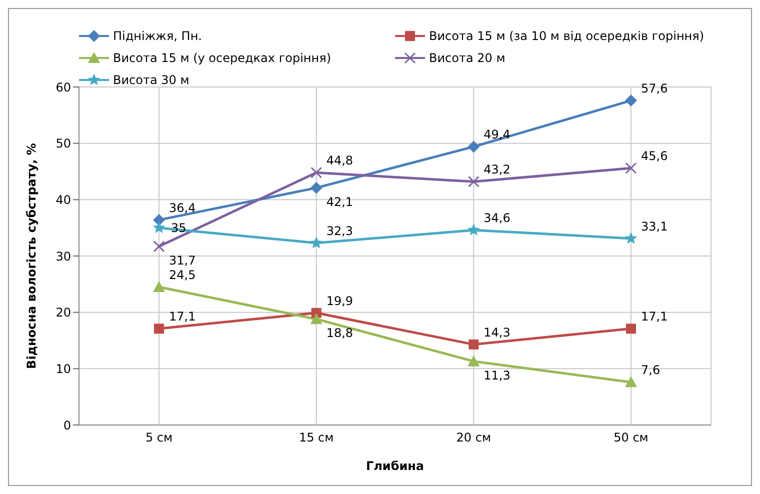  Describe the element at coordinates (31, 256) in the screenshot. I see `y-axis-title: Відносна вологість субстрату, %` at that location.